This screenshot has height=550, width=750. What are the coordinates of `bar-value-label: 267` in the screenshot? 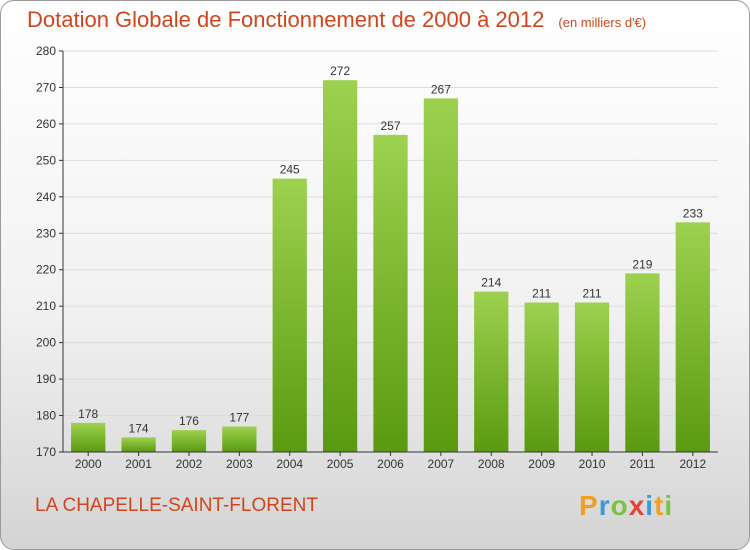 It's located at (441, 89).